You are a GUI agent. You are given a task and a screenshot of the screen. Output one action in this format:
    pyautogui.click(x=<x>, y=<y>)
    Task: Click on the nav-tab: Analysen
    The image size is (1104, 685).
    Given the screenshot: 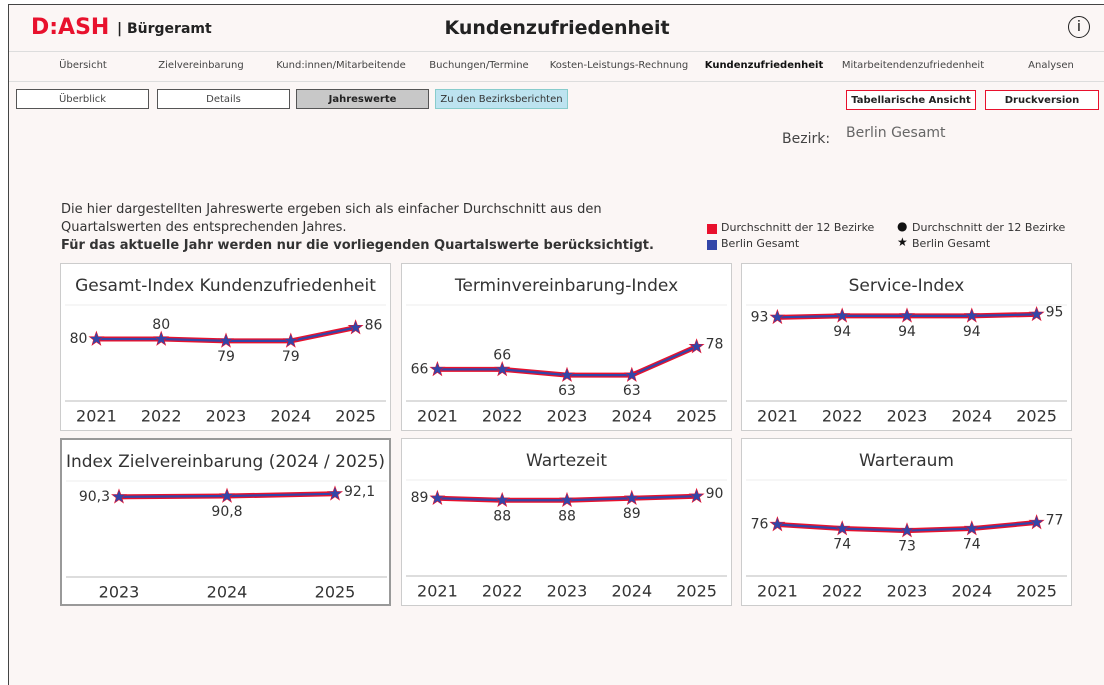 What is the action you would take?
    pyautogui.click(x=1051, y=65)
    